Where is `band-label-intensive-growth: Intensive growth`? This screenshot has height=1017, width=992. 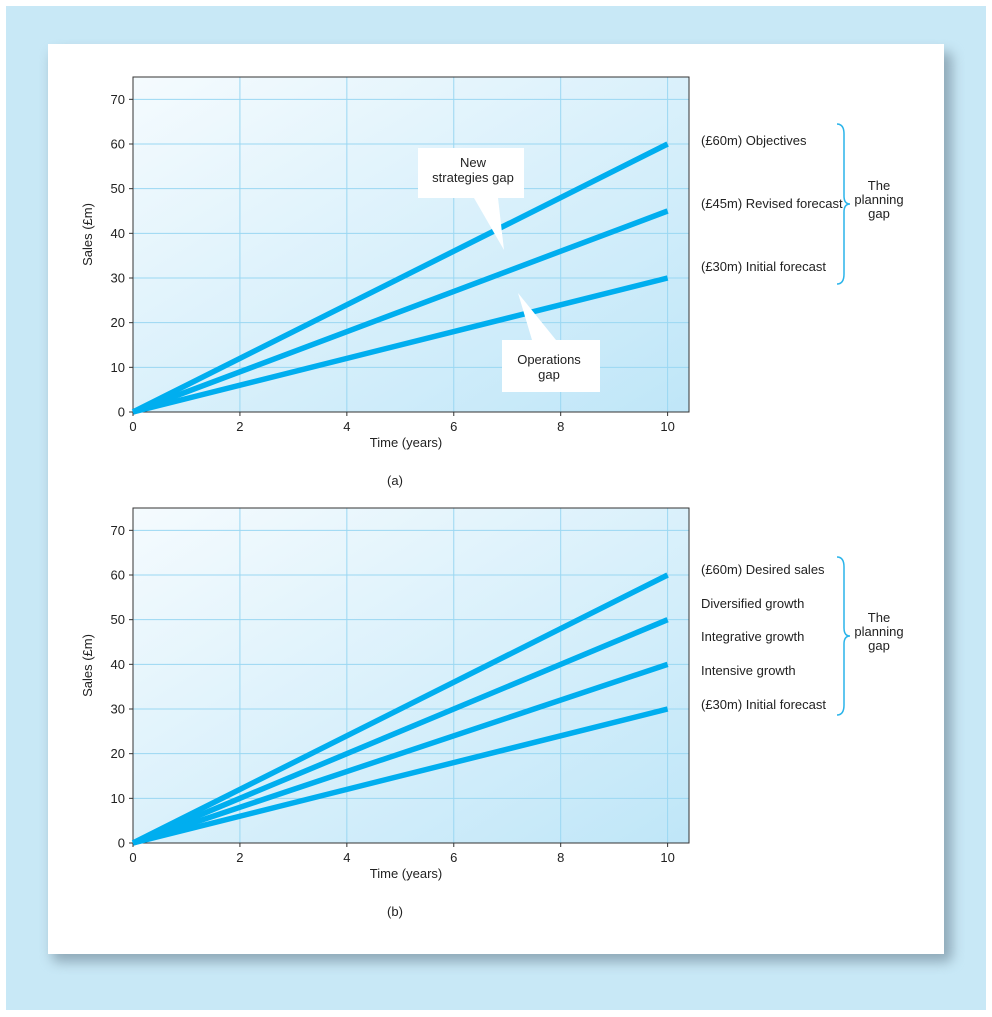
band-label-intensive-growth: Intensive growth is located at coordinates (748, 670).